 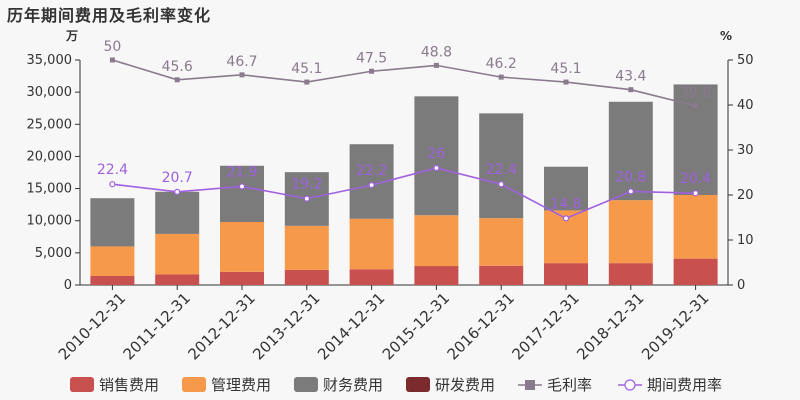 I want to click on y-right-tick-label: 50, so click(x=745, y=60).